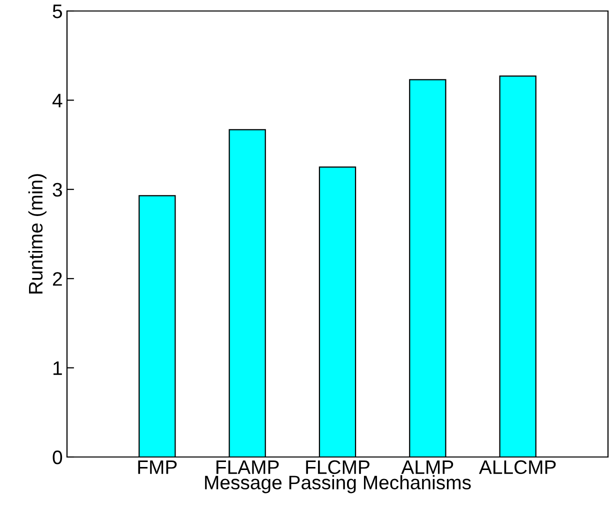 The height and width of the screenshot is (514, 616). What do you see at coordinates (157, 467) in the screenshot?
I see `x-tick-label: FMP` at bounding box center [157, 467].